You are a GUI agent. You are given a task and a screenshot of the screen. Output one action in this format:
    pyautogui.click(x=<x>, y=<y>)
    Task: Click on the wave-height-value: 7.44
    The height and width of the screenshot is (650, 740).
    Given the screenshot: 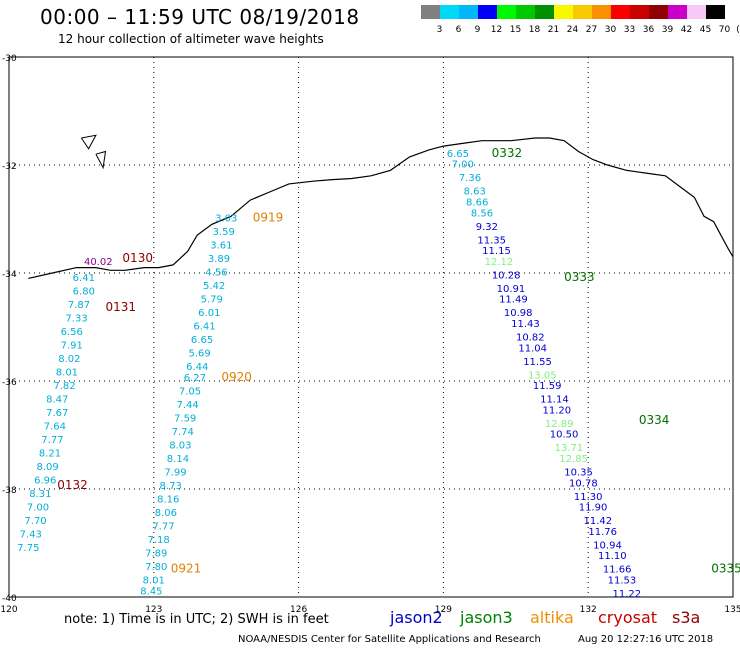 What is the action you would take?
    pyautogui.click(x=187, y=405)
    